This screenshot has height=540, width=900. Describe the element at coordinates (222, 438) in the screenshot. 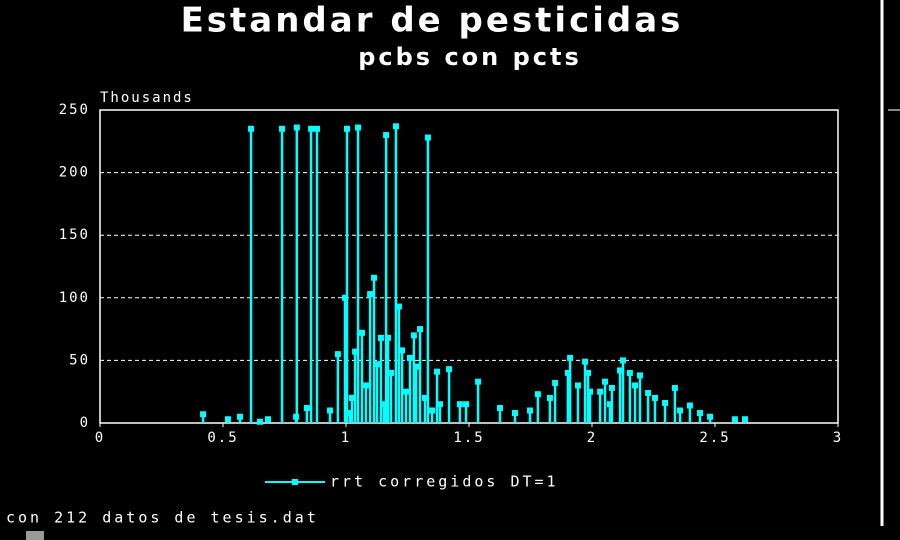

I see `x-tick-label: 0.5` at that location.